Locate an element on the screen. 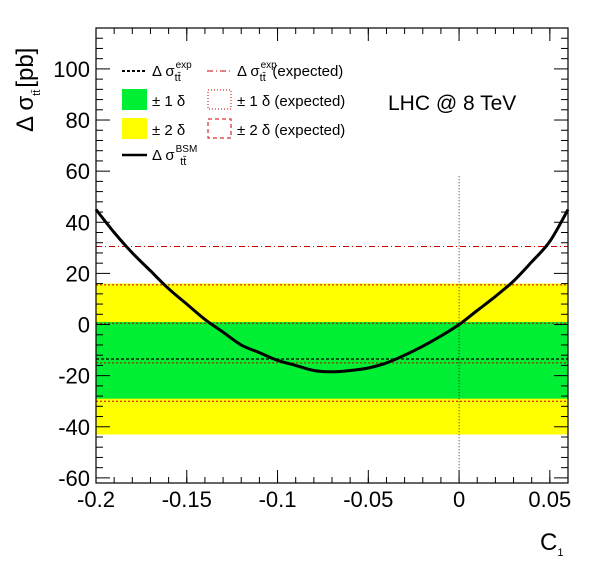  x-tick-label: -0.15 is located at coordinates (187, 499).